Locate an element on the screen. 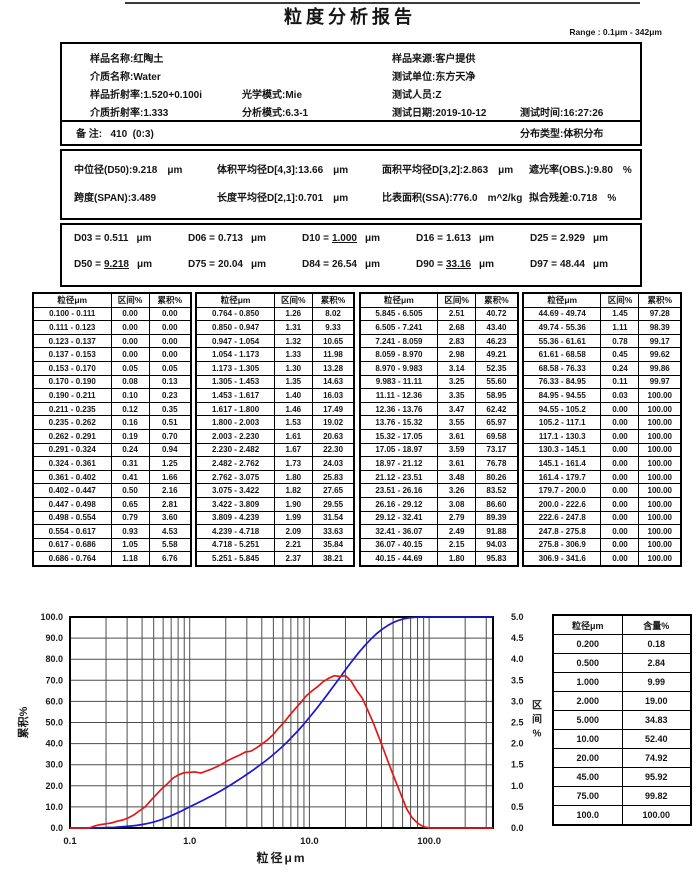 Image resolution: width=700 pixels, height=875 pixels. table-row: 32.41 - 36.07 2.49 91.88 is located at coordinates (439, 531).